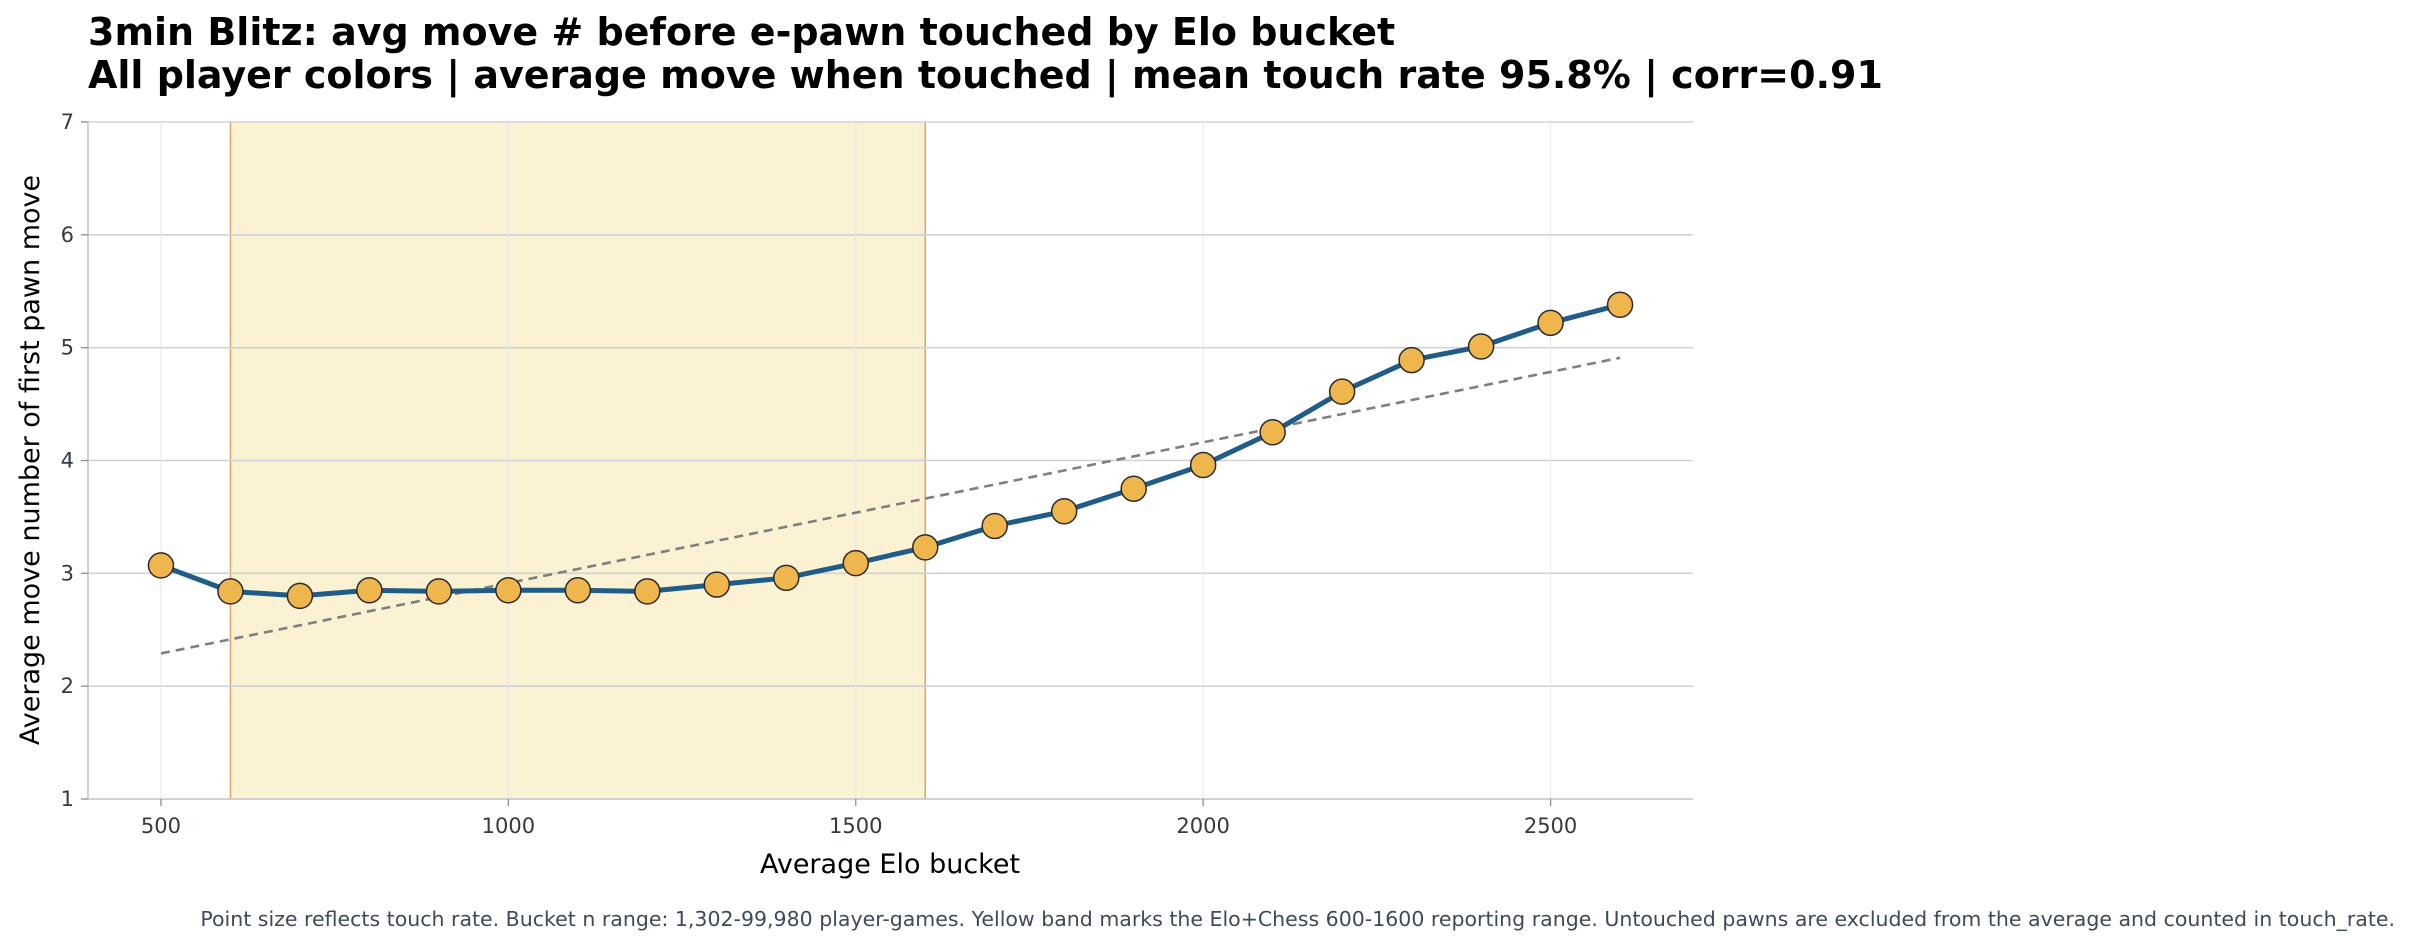 This screenshot has width=2414, height=950. What do you see at coordinates (67, 573) in the screenshot?
I see `y-tick-label: 3` at bounding box center [67, 573].